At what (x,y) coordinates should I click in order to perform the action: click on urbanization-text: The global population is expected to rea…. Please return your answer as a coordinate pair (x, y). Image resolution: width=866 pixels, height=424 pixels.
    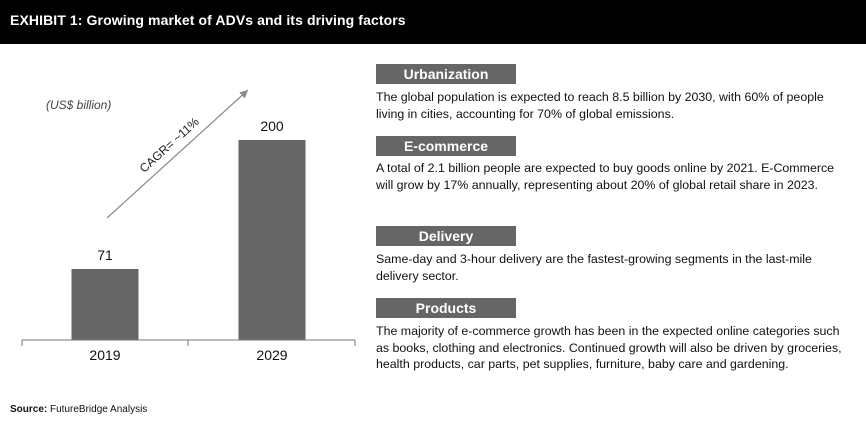
    Looking at the image, I should click on (600, 105).